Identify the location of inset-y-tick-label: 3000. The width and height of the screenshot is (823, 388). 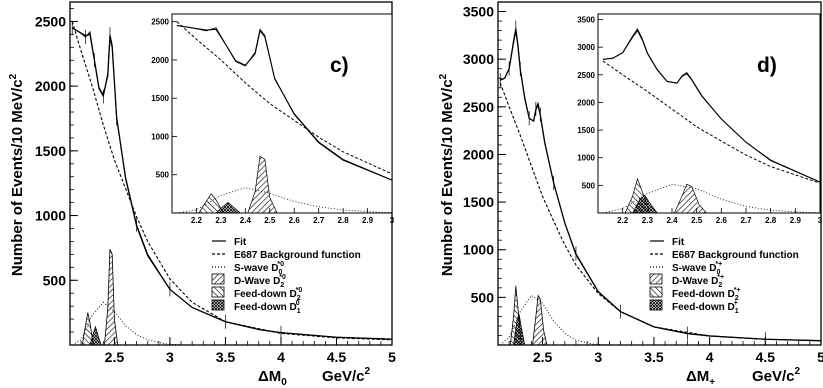
(586, 47).